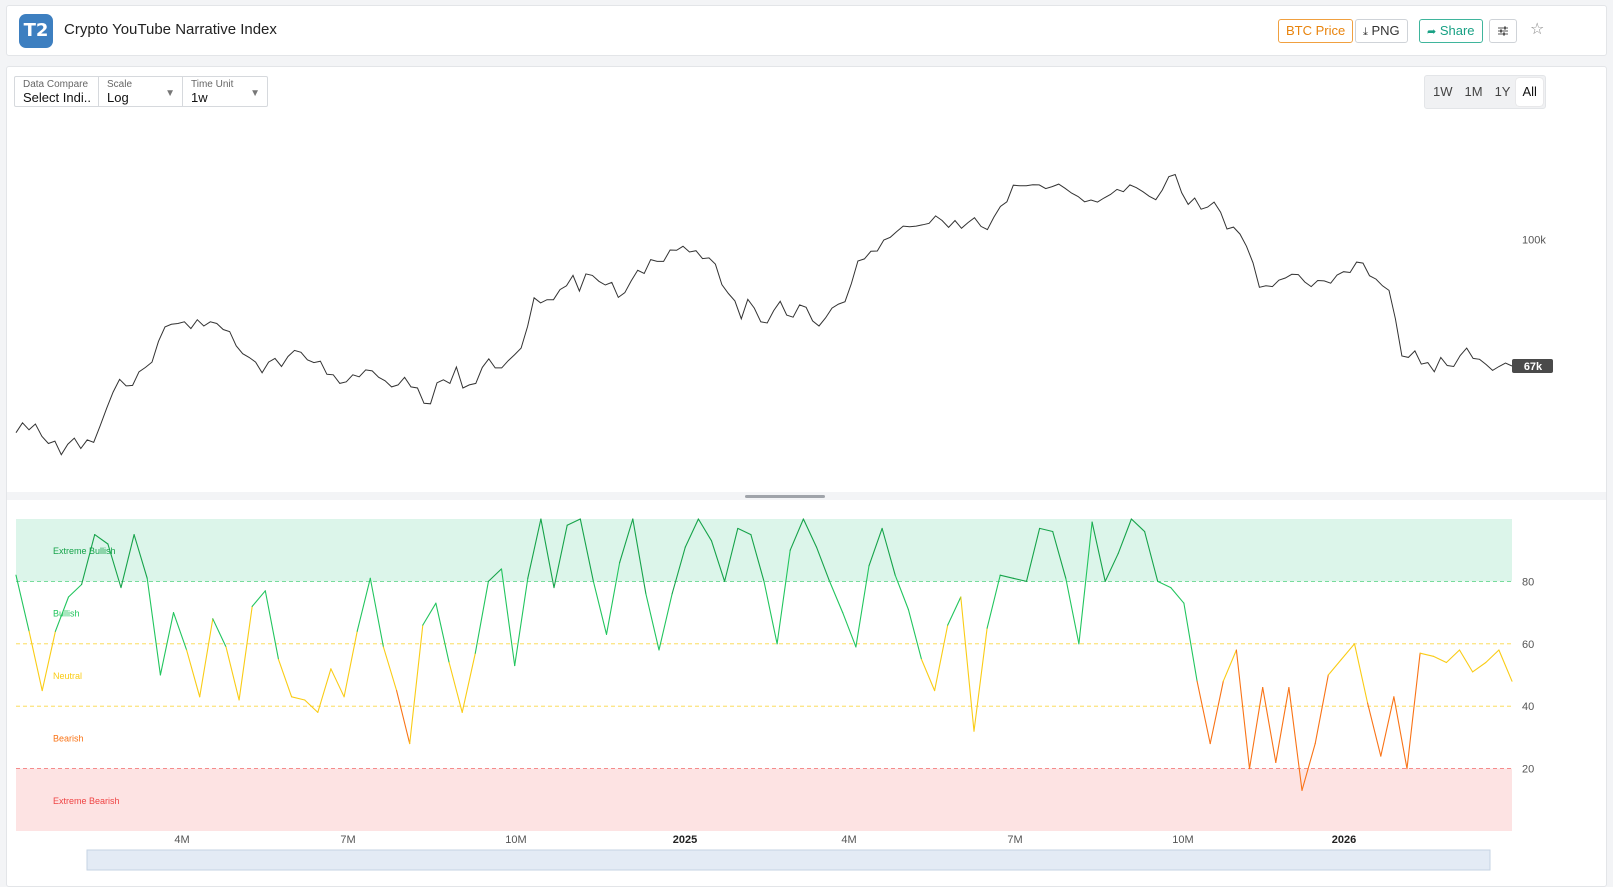 Image resolution: width=1613 pixels, height=887 pixels. I want to click on app-logo: T2, so click(36, 31).